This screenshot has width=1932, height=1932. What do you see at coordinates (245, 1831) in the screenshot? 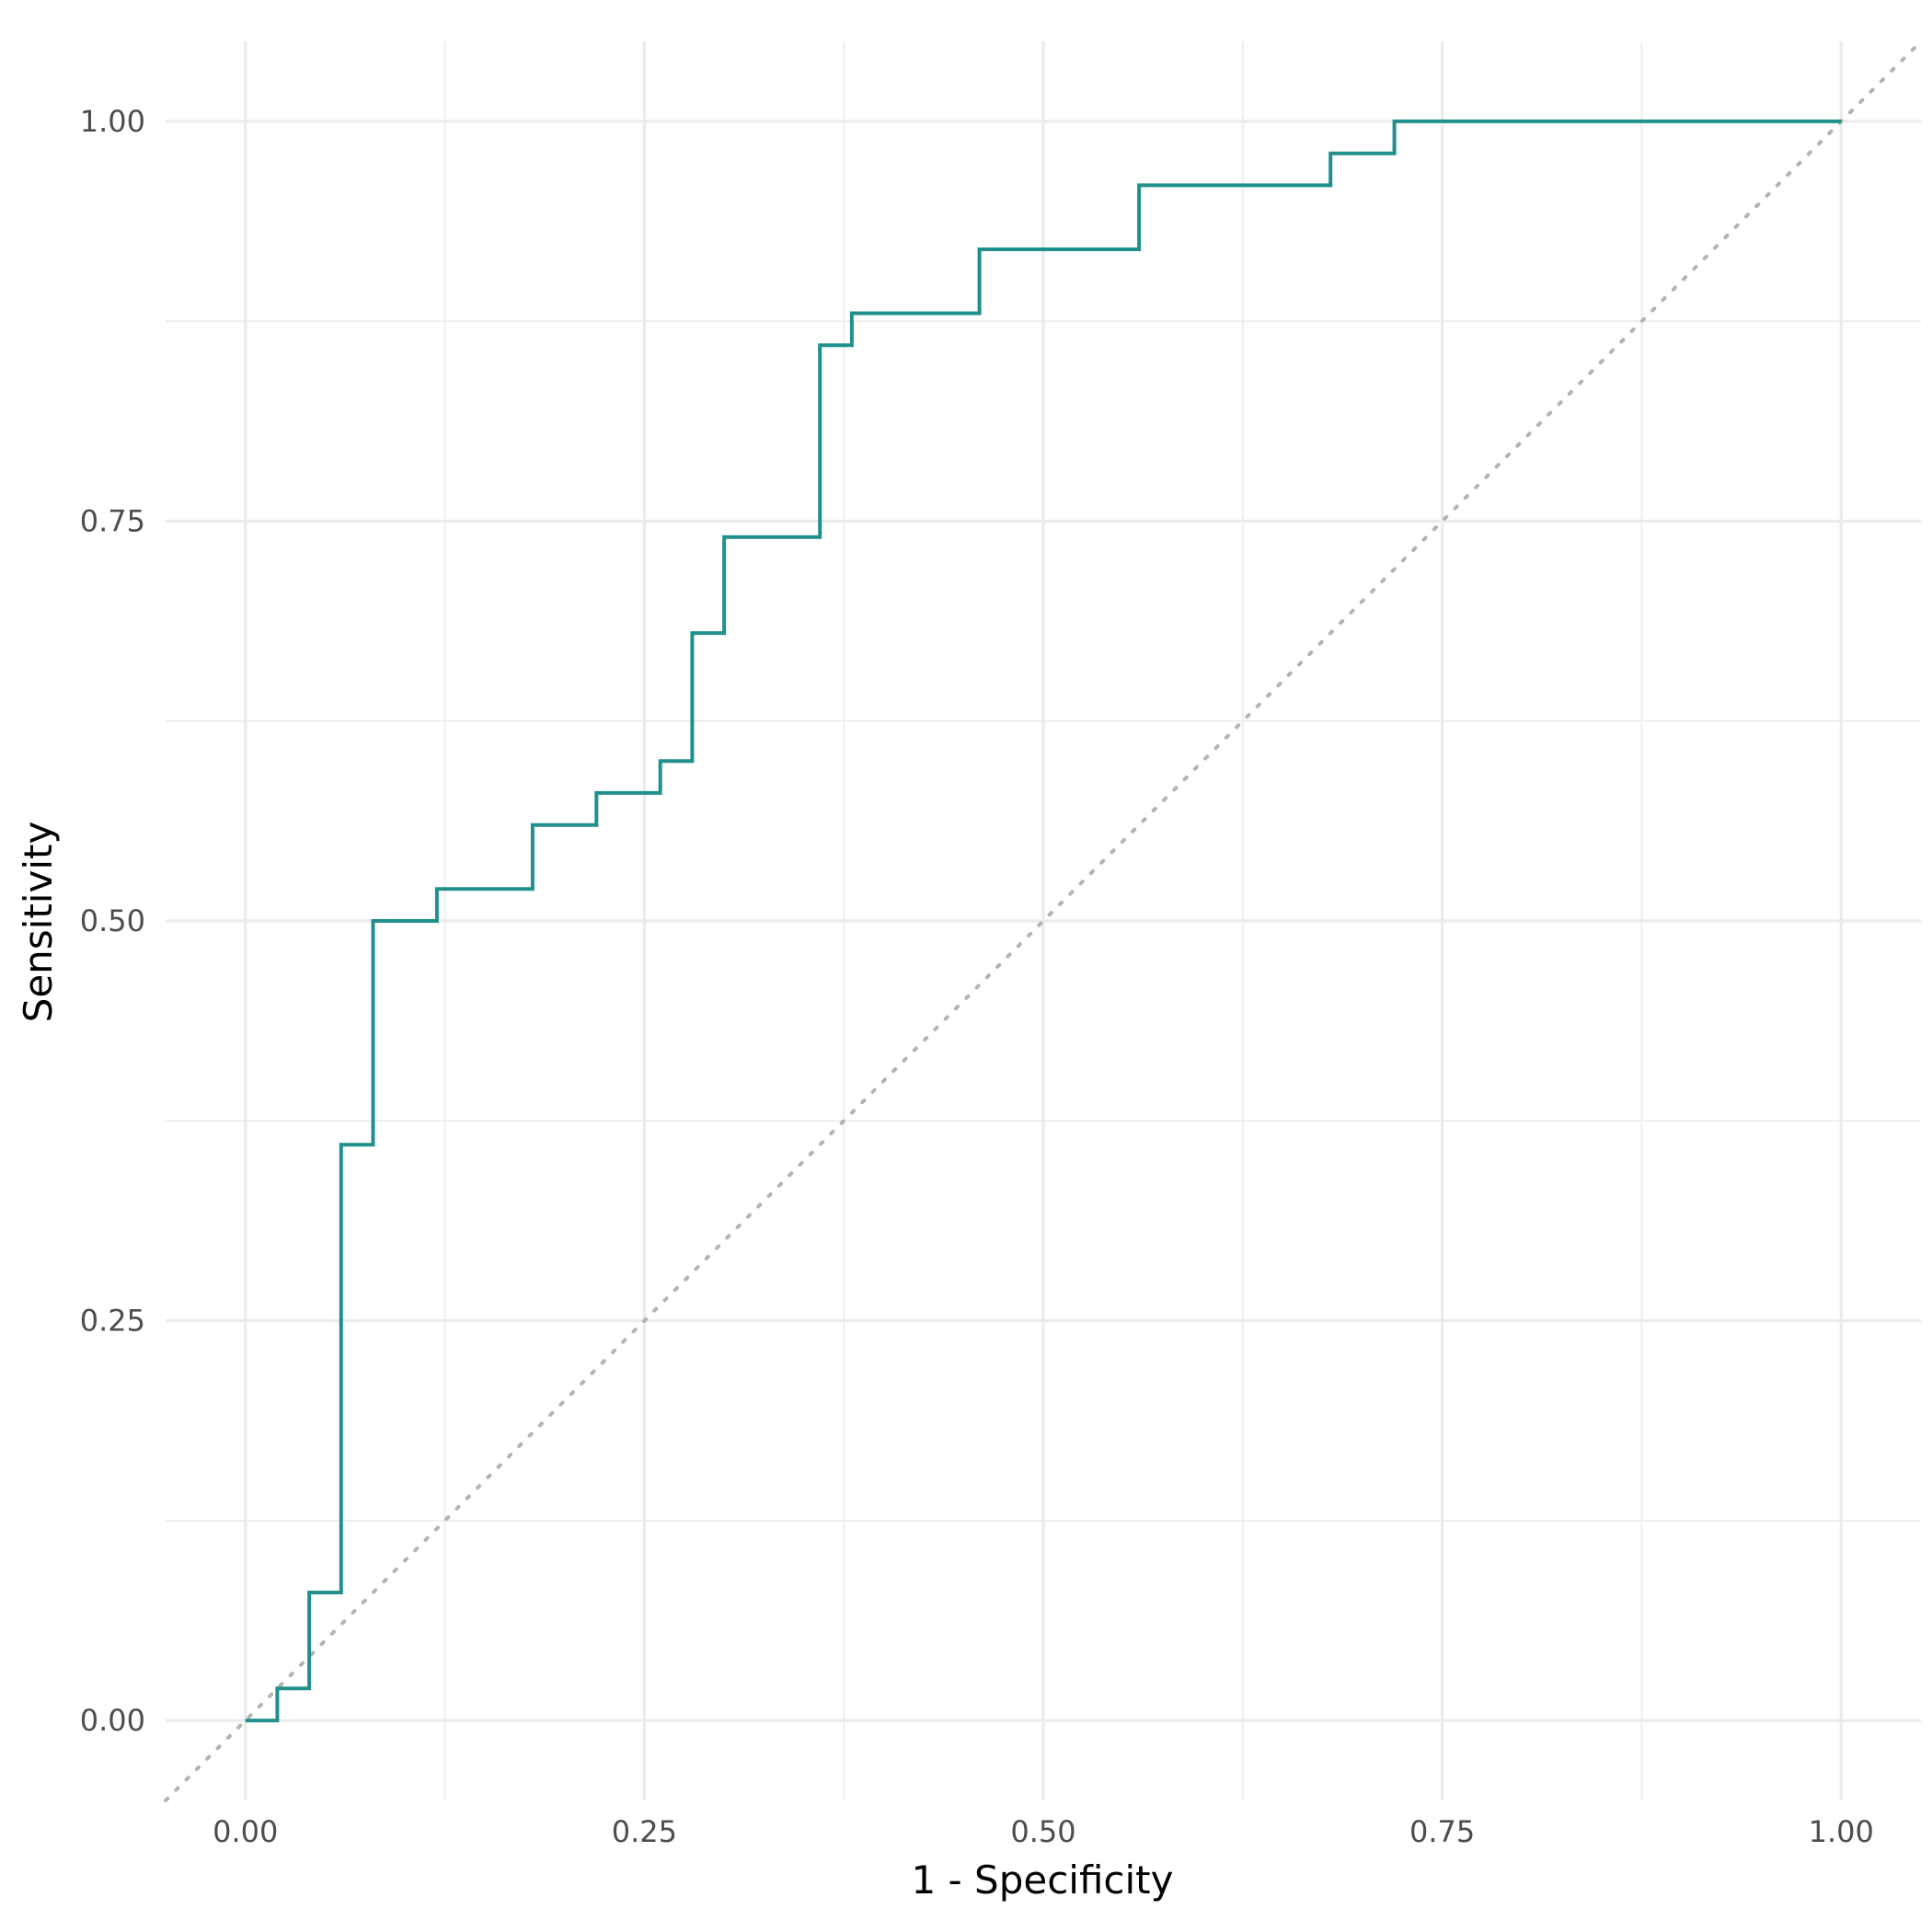
I see `x-tick-label: 0.00` at bounding box center [245, 1831].